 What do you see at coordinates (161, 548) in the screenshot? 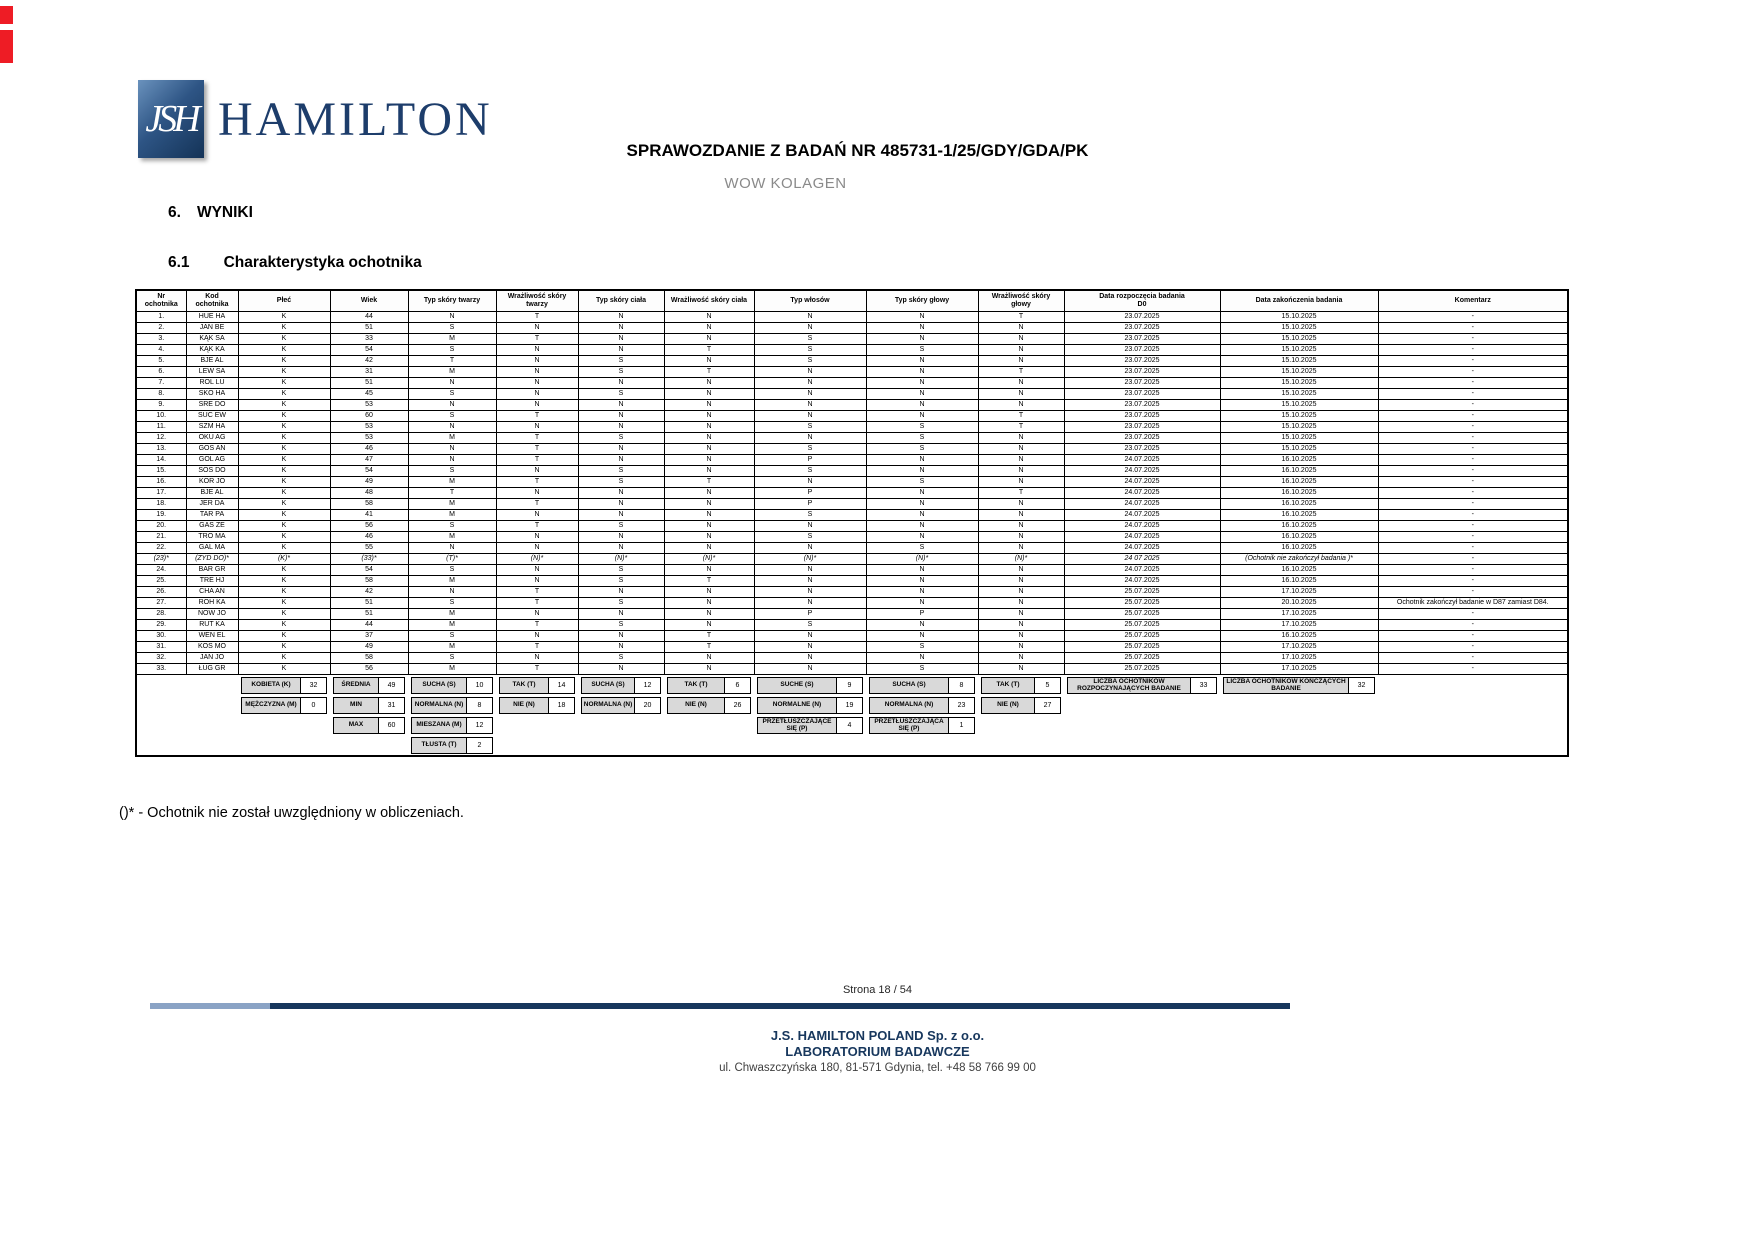
I see `table-cell: 22.` at bounding box center [161, 548].